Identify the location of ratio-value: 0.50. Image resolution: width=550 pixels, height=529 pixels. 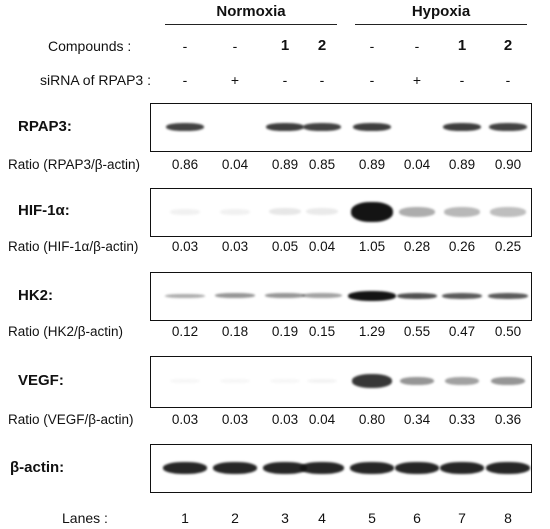
(508, 331).